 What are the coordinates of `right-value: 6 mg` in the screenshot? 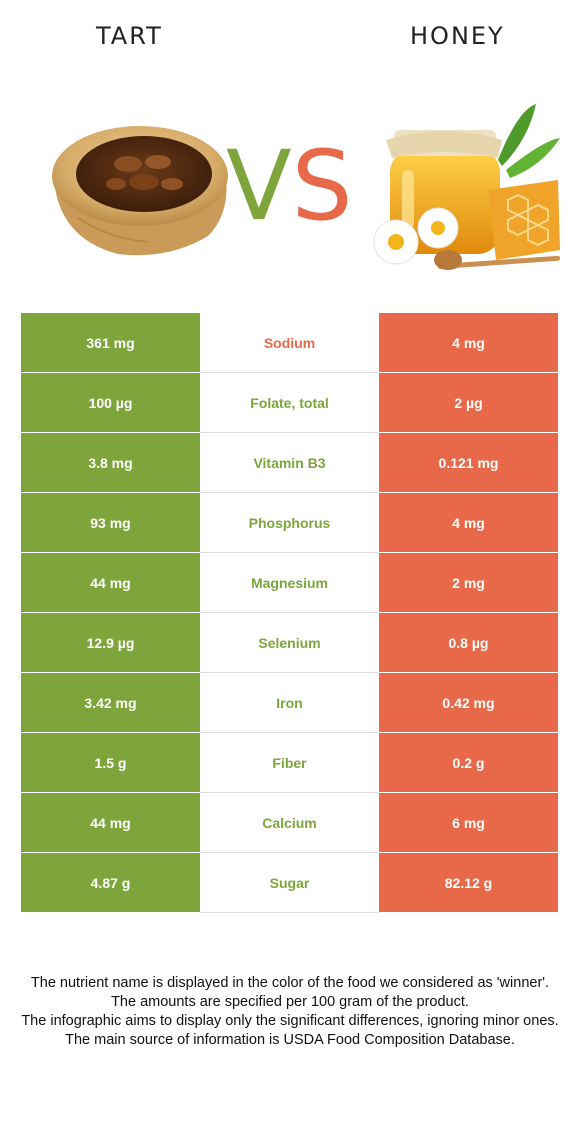 It's located at (468, 822).